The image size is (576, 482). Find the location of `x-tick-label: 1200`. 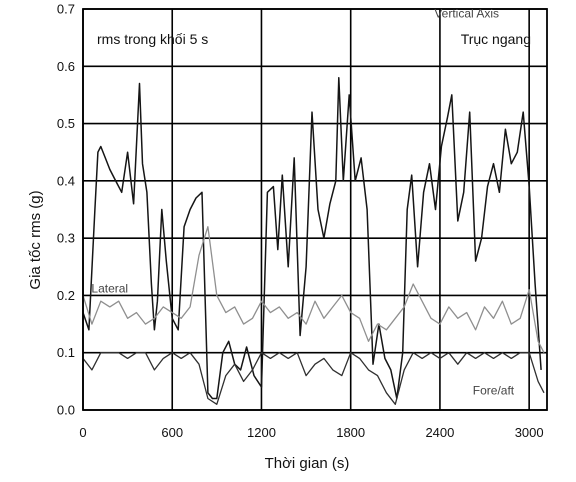

x-tick-label: 1200 is located at coordinates (261, 432).